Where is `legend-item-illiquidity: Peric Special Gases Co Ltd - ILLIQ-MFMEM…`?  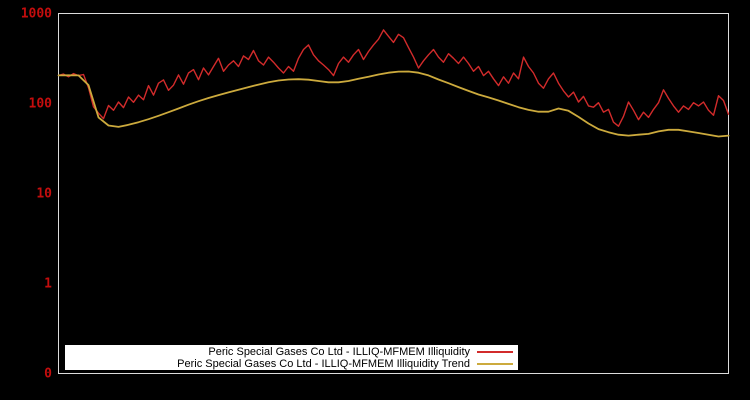 legend-item-illiquidity: Peric Special Gases Co Ltd - ILLIQ-MFMEM… is located at coordinates (291, 352).